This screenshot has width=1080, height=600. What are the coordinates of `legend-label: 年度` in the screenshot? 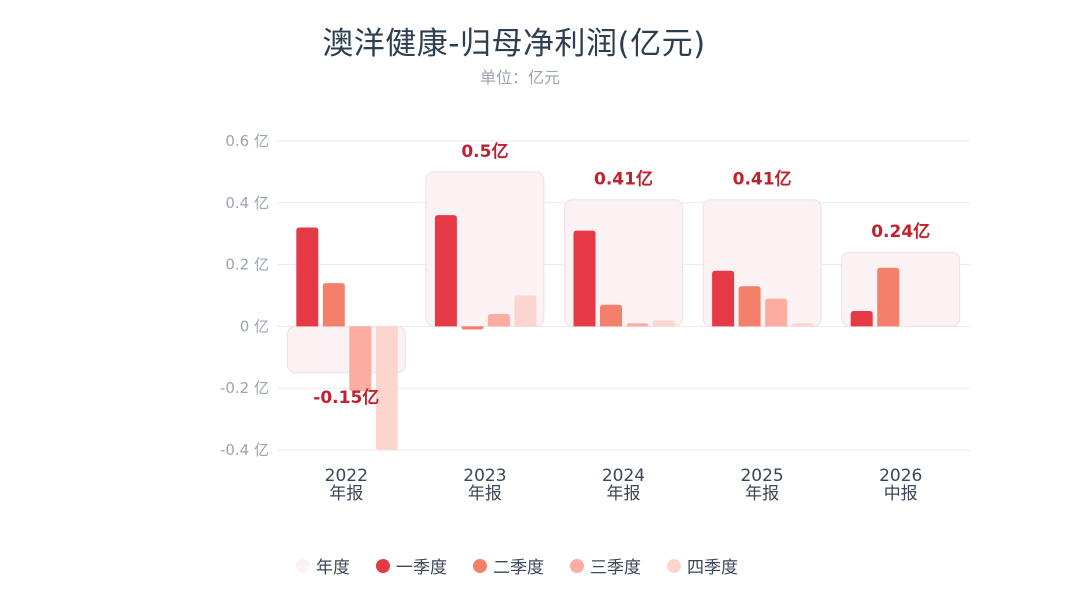 It's located at (333, 568).